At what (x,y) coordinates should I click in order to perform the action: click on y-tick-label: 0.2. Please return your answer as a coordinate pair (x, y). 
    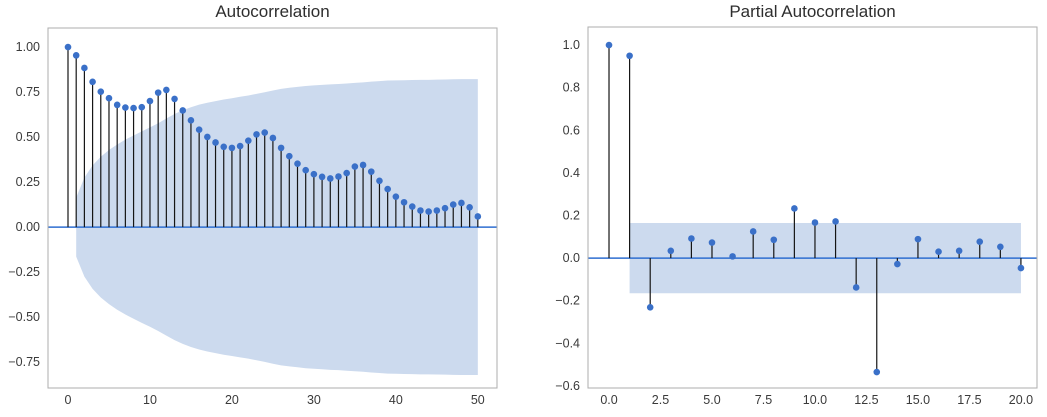
    Looking at the image, I should click on (571, 215).